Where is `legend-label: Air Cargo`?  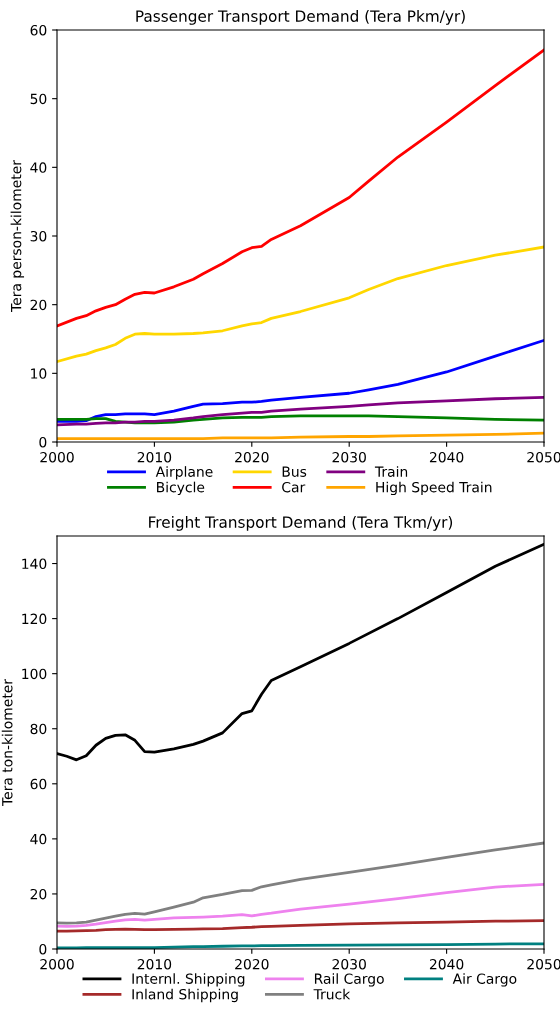
legend-label: Air Cargo is located at coordinates (484, 980).